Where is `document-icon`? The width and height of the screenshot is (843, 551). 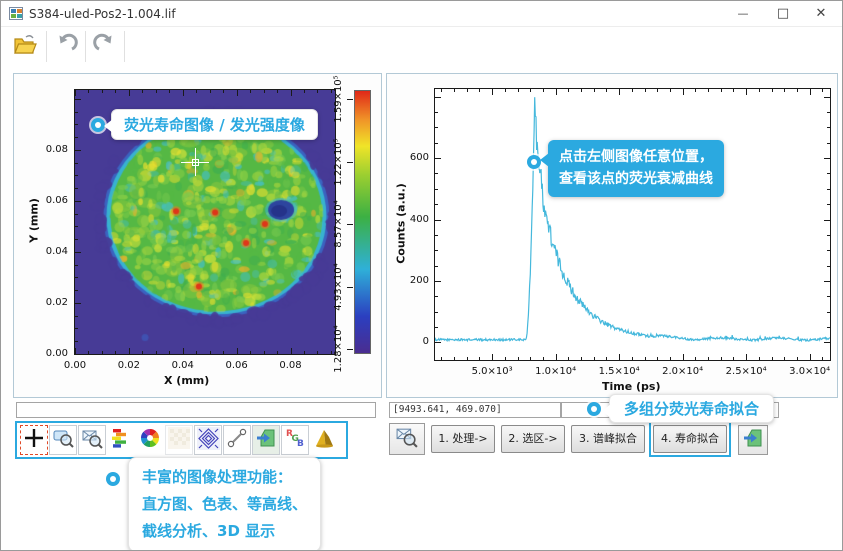
document-icon is located at coordinates (16, 13).